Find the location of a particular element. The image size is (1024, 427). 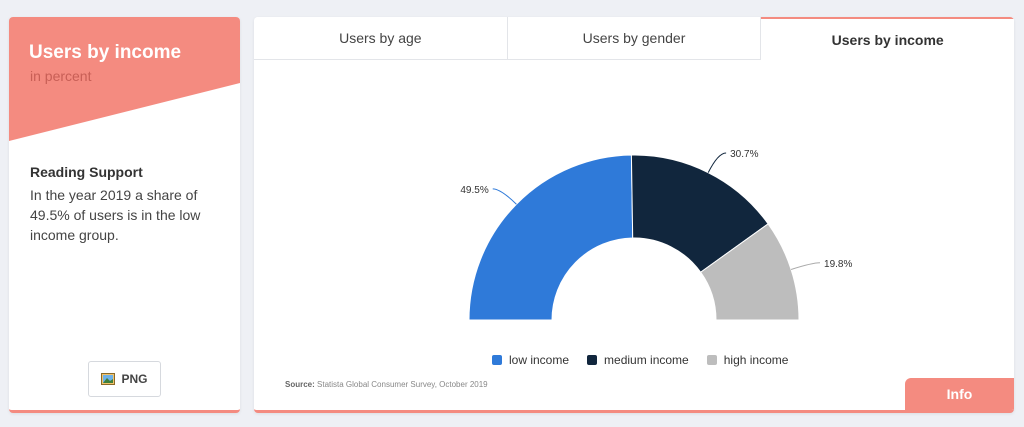

leader-line-high-income is located at coordinates (805, 266).